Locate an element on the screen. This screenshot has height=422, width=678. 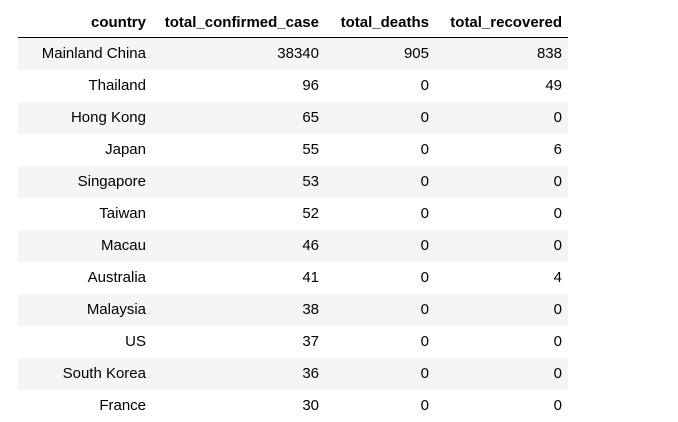
cell-total-confirmed-case: 36 is located at coordinates (238, 373).